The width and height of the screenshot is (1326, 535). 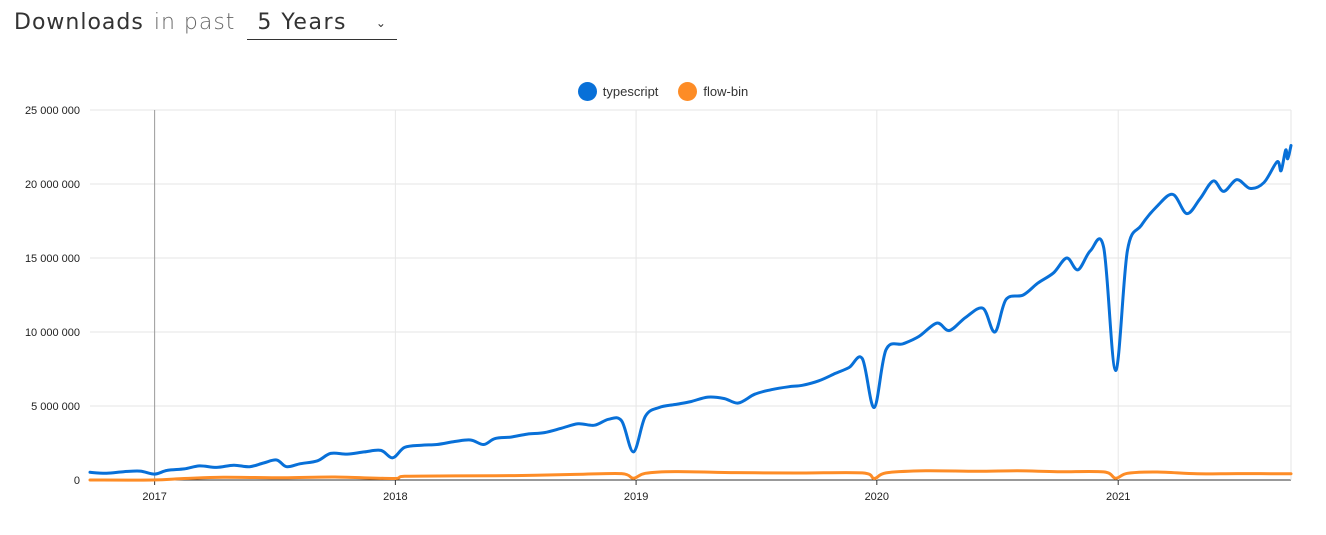 I want to click on series-line-flow-bin, so click(x=690, y=475).